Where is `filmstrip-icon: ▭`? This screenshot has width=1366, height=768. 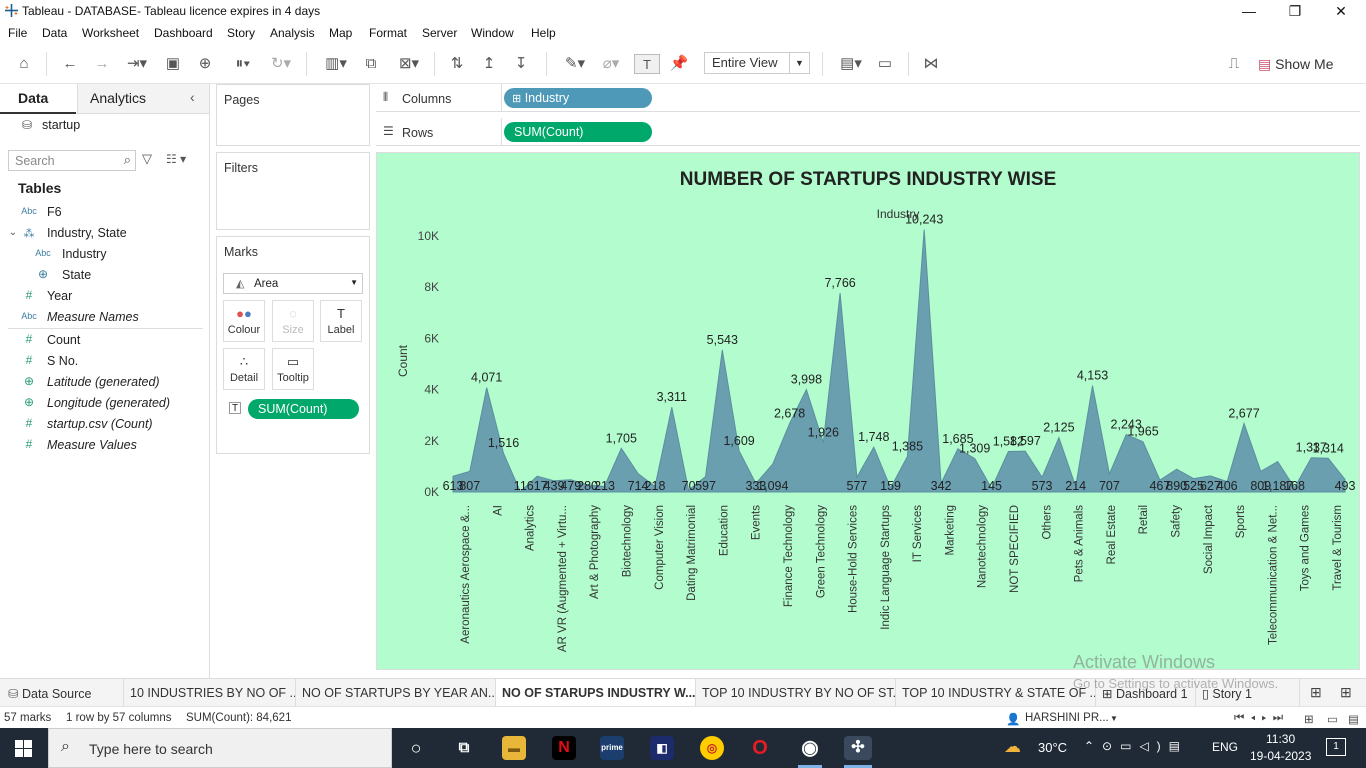
filmstrip-icon: ▭ is located at coordinates (1332, 720).